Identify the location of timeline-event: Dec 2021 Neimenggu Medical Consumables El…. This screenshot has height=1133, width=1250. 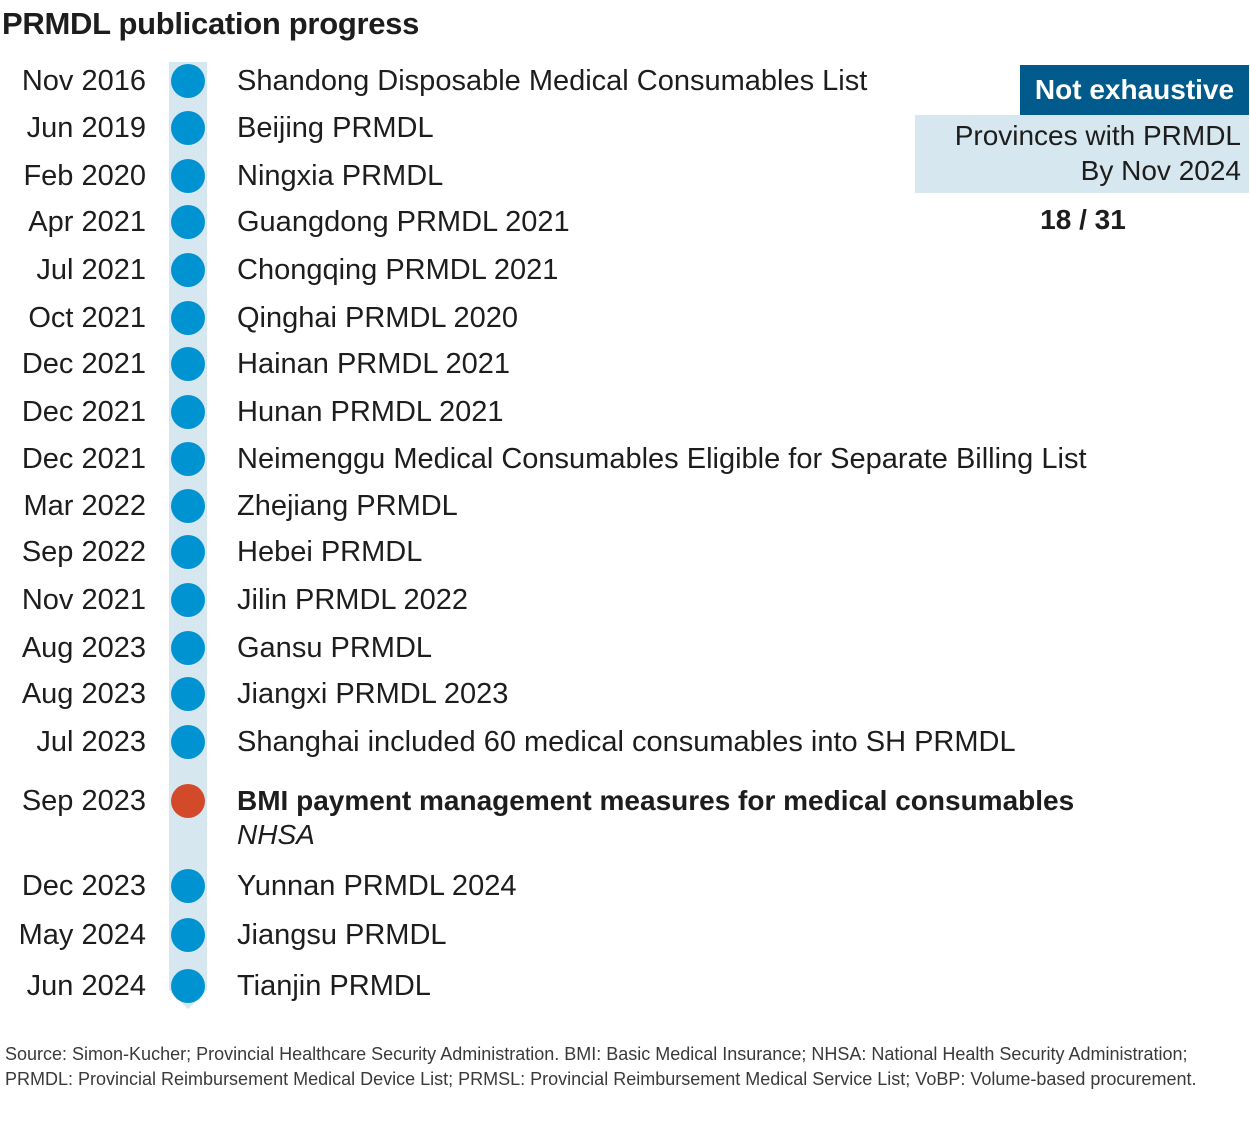
(625, 459).